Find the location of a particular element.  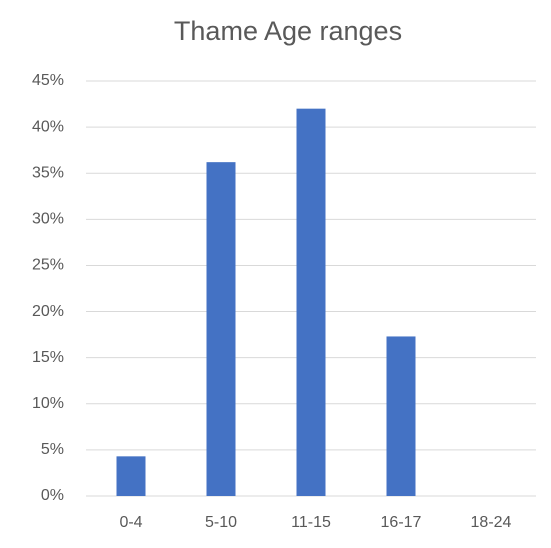

y-tick-label: 35% is located at coordinates (48, 172).